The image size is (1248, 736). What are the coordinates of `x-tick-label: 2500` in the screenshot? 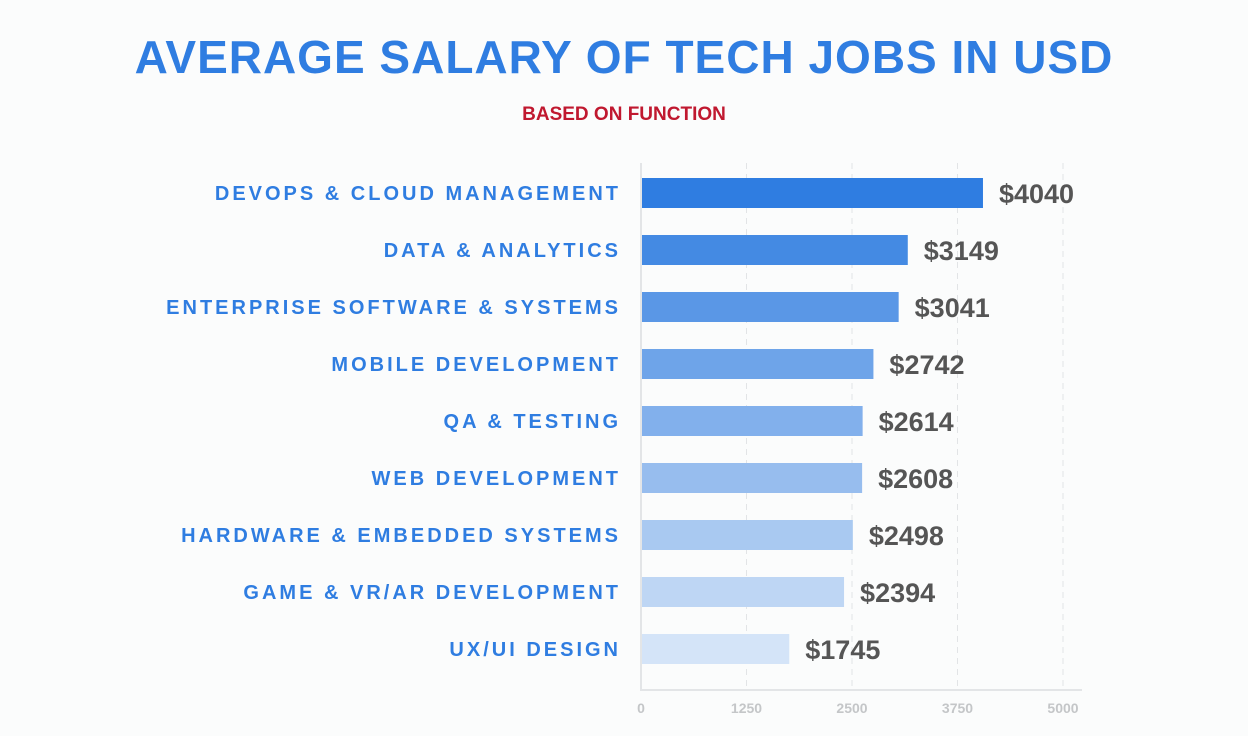 It's located at (851, 708).